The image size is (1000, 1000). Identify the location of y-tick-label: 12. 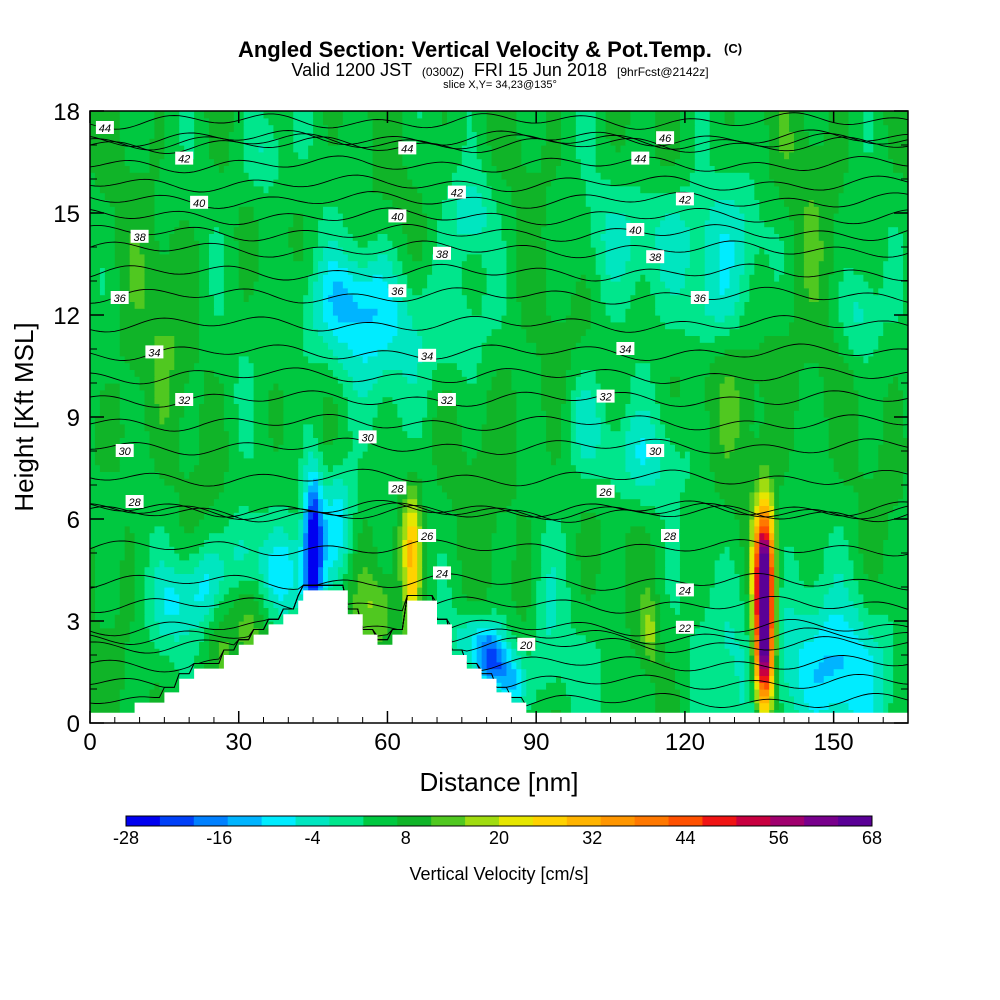
(66, 316).